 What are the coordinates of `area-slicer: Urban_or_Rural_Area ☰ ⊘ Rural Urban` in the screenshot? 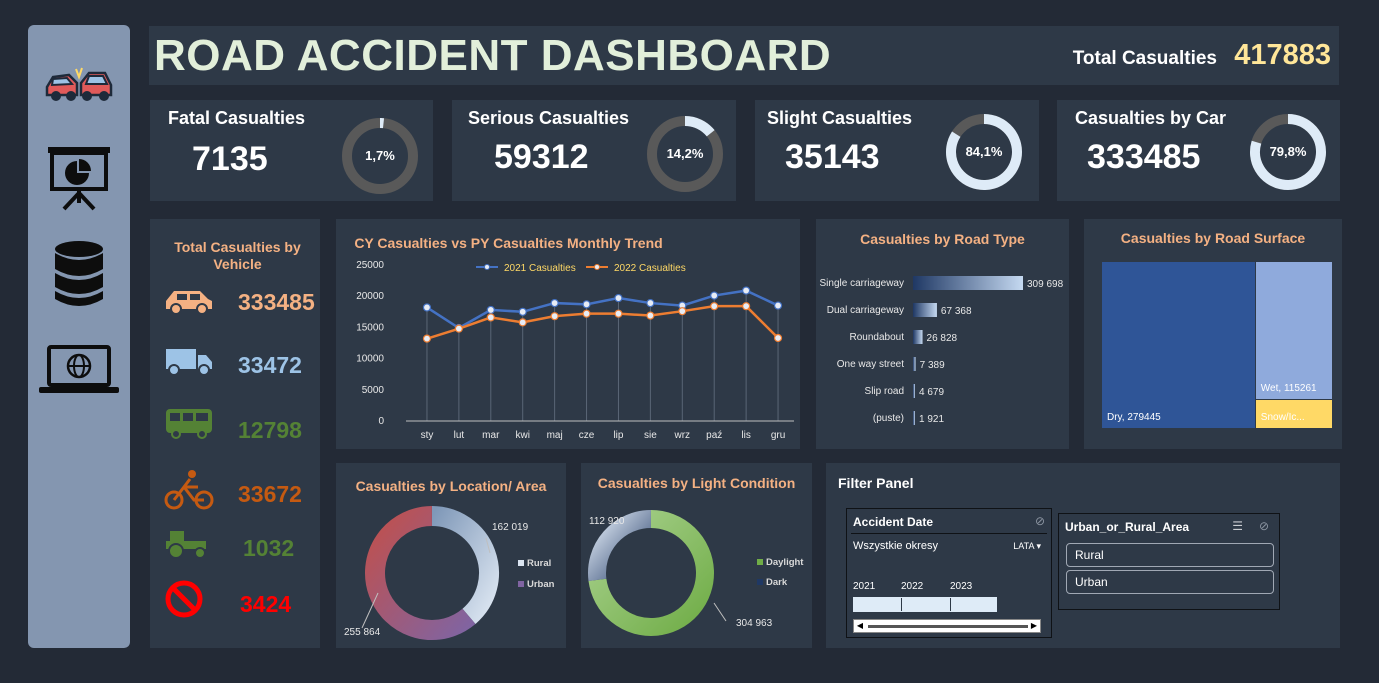 It's located at (1169, 561).